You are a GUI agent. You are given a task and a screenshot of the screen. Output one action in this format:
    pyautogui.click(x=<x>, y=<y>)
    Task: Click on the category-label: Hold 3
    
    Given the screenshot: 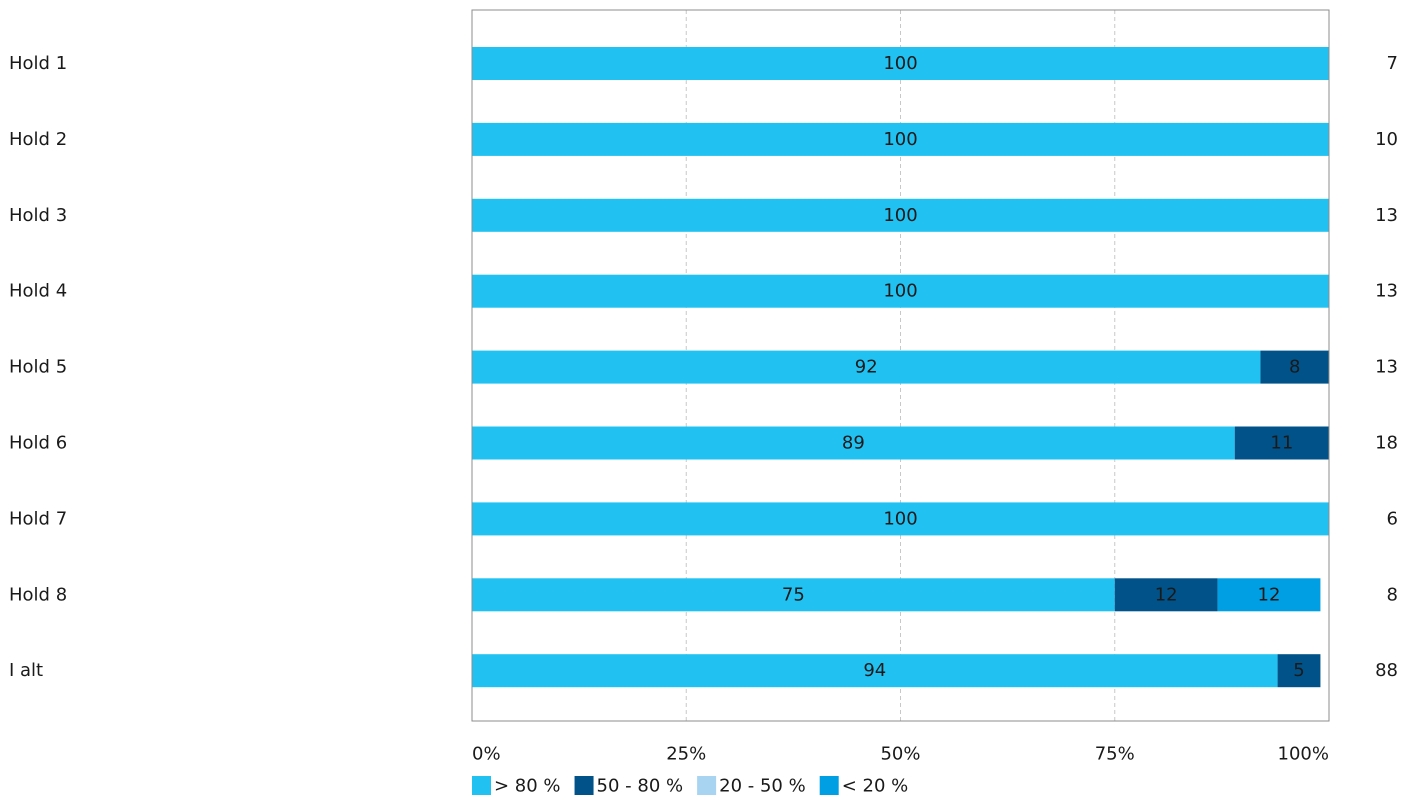 What is the action you would take?
    pyautogui.click(x=38, y=215)
    